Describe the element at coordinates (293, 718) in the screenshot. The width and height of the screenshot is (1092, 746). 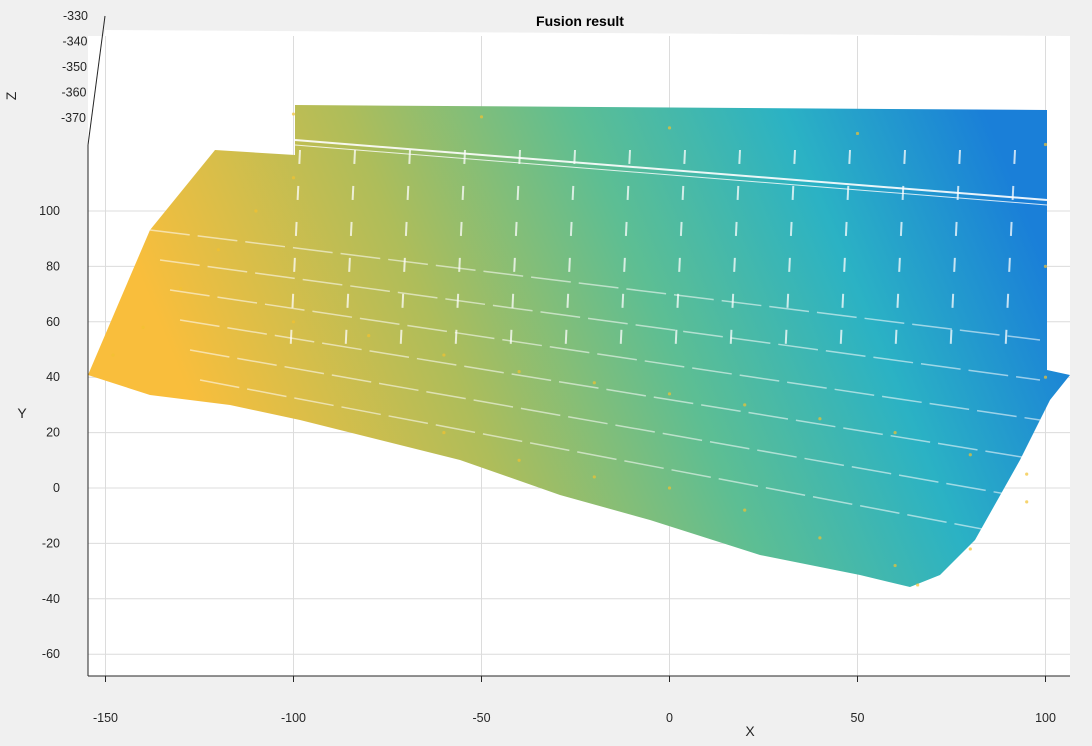
I see `x-tick-label: -100` at that location.